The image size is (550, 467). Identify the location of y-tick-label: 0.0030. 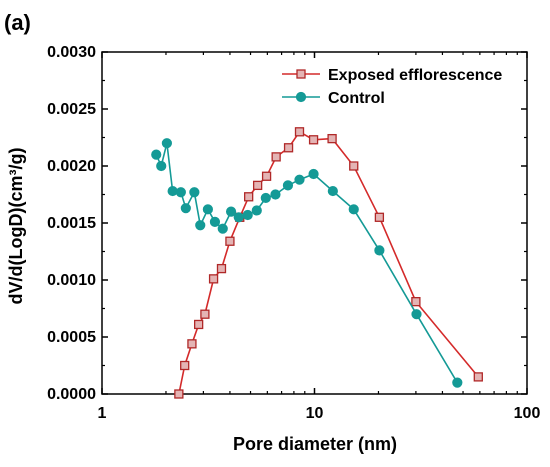
(71, 52).